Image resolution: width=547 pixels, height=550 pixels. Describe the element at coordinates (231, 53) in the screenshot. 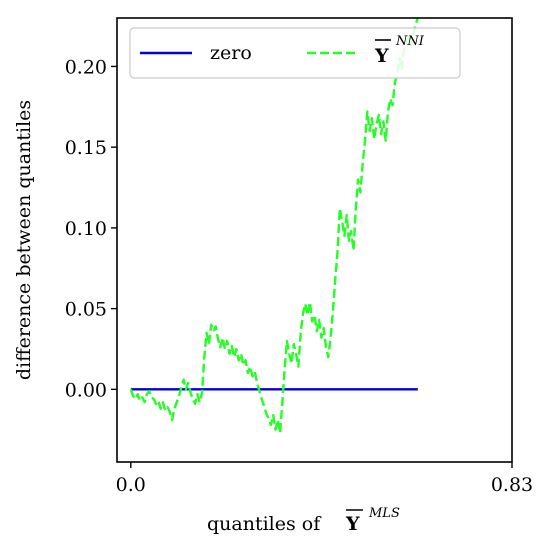

I see `legend-label-zero: zero` at that location.